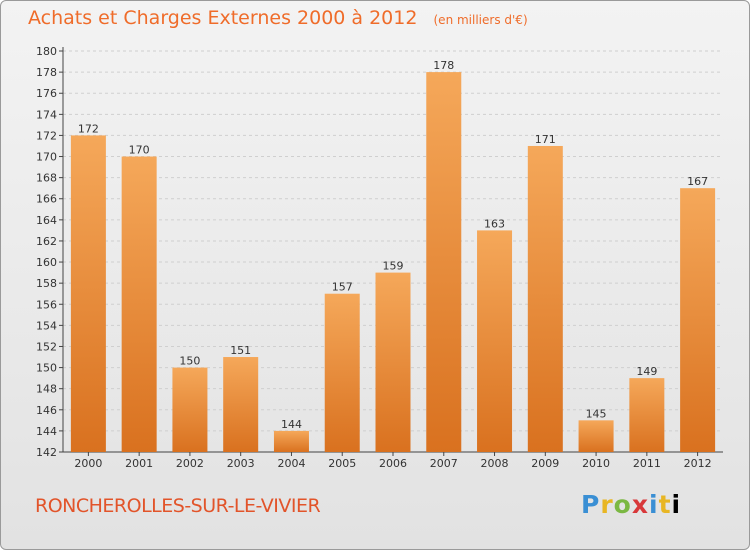 Image resolution: width=750 pixels, height=550 pixels. I want to click on logo-letter: r, so click(607, 504).